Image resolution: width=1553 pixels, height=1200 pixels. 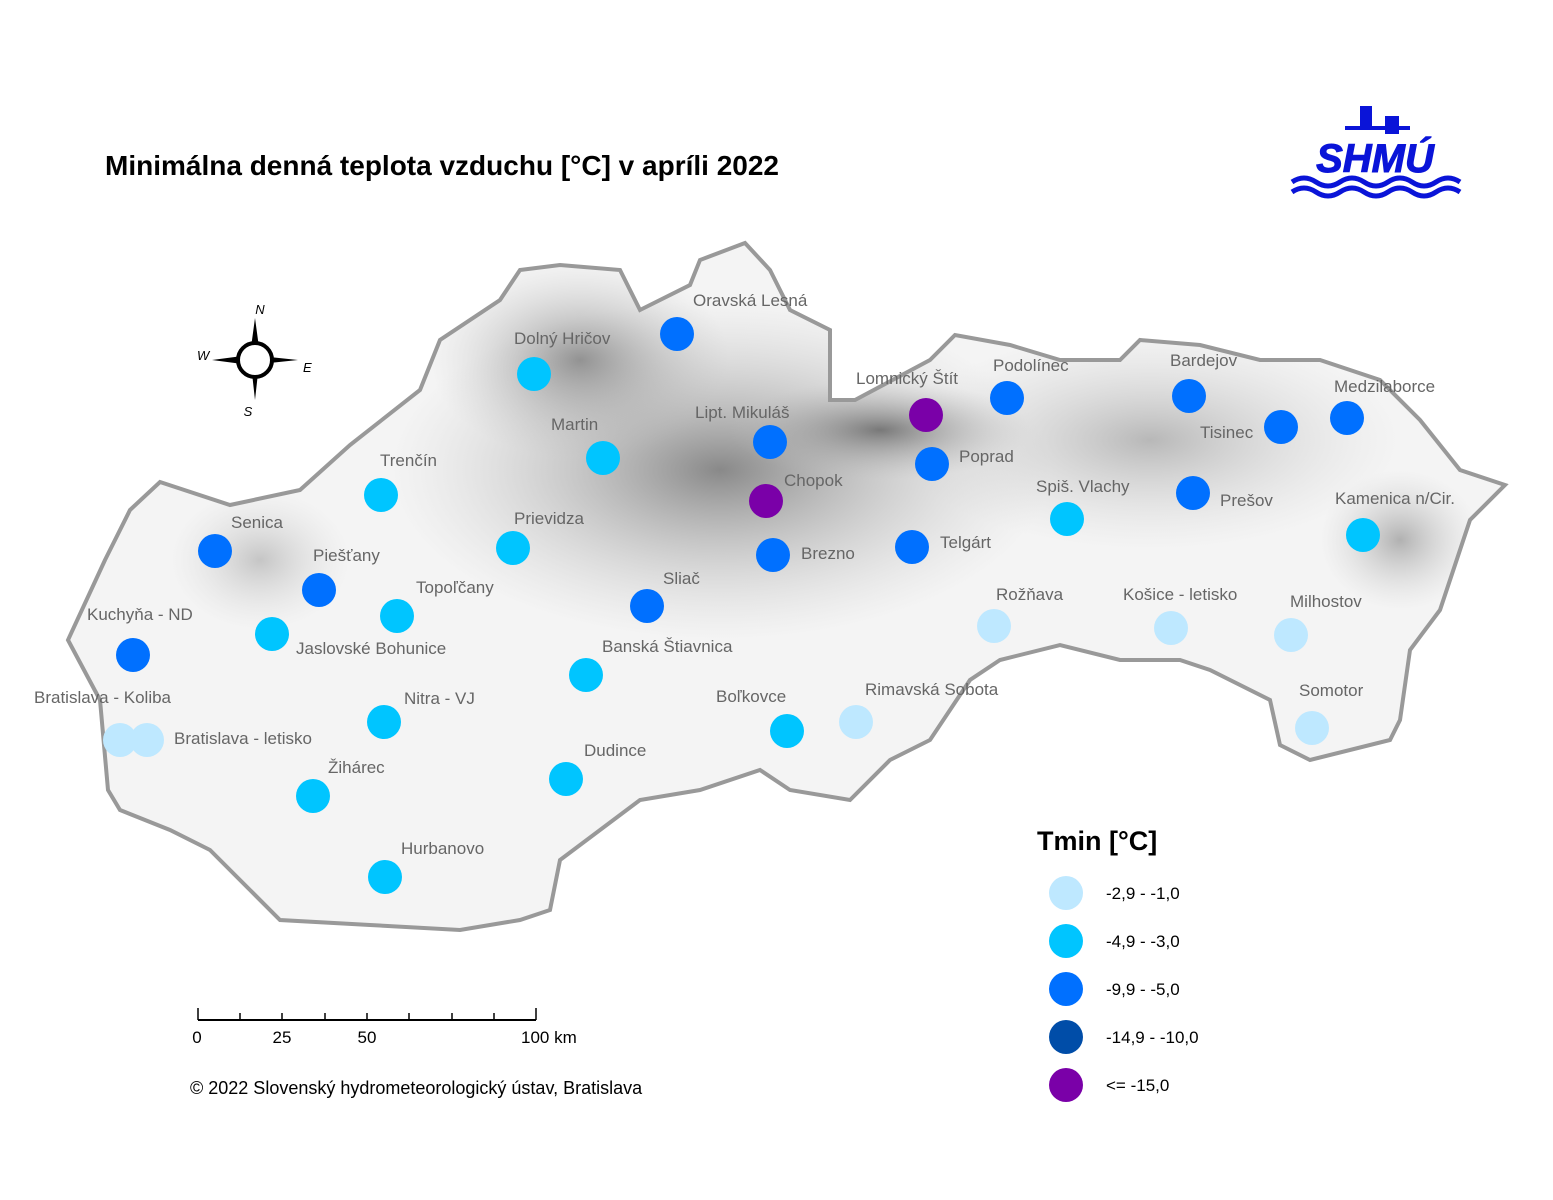 What do you see at coordinates (562, 338) in the screenshot?
I see `station-label: Dolný Hričov` at bounding box center [562, 338].